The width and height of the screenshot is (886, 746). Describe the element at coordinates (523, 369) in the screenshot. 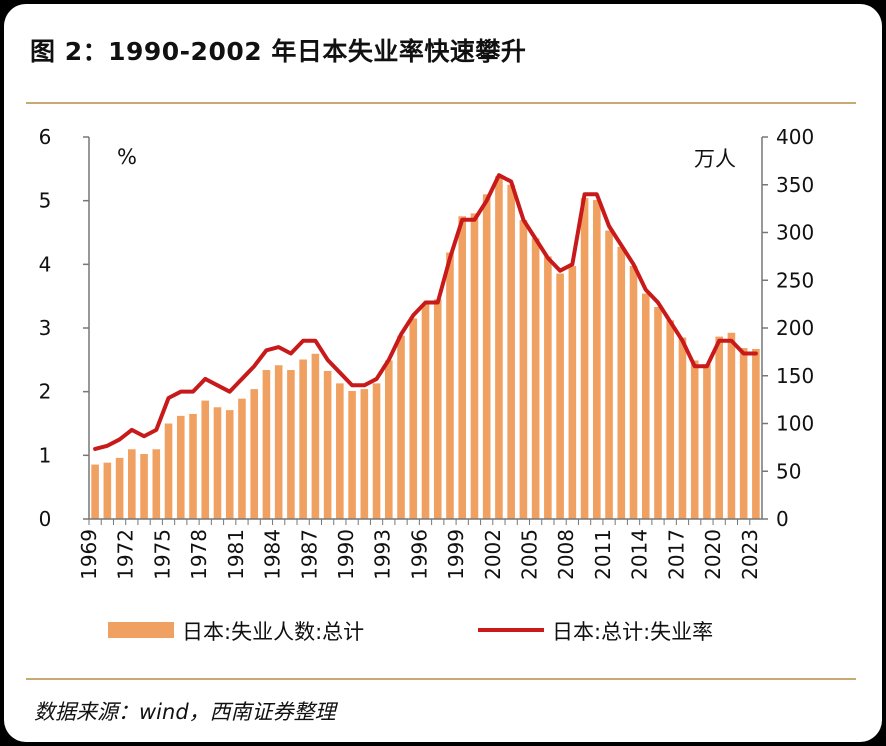

I see `bar-2004` at that location.